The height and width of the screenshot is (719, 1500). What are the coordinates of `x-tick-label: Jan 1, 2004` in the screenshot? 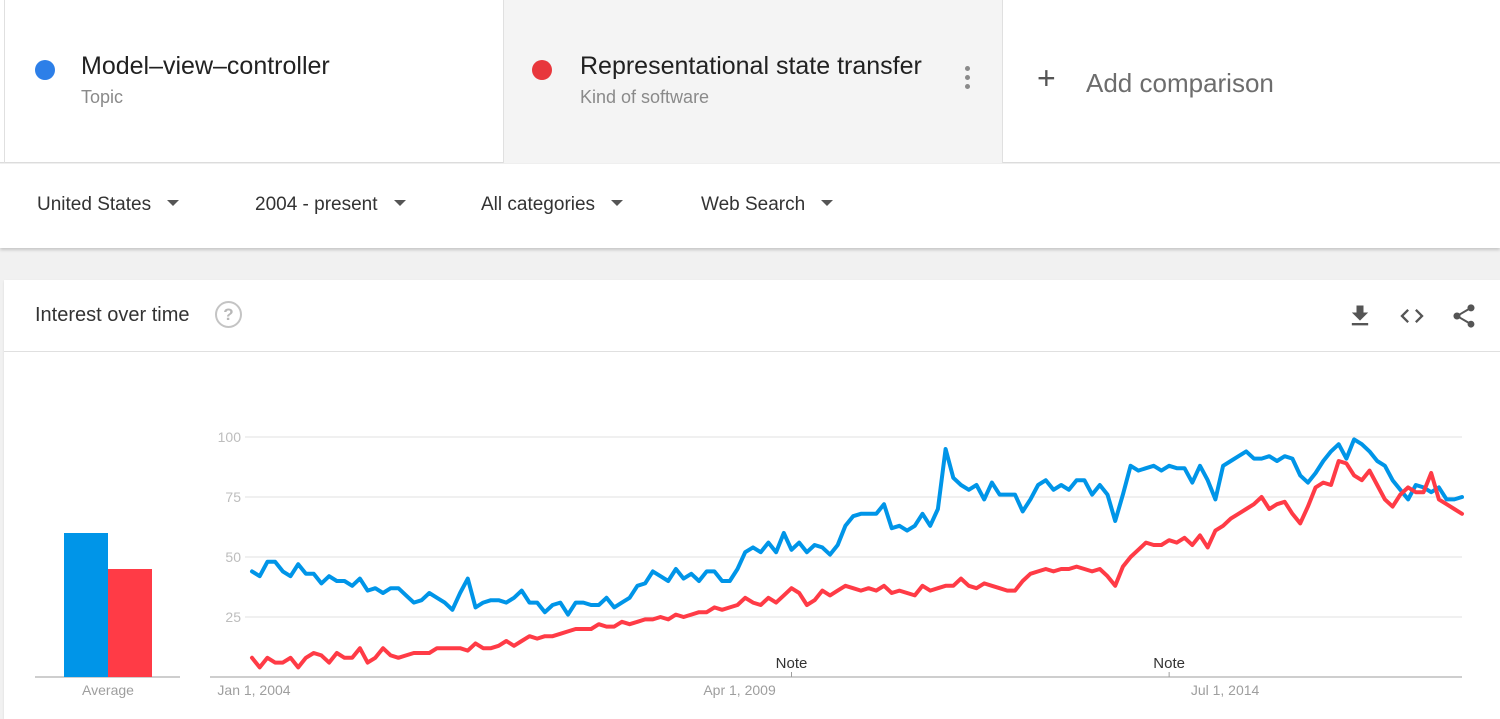 It's located at (253, 690).